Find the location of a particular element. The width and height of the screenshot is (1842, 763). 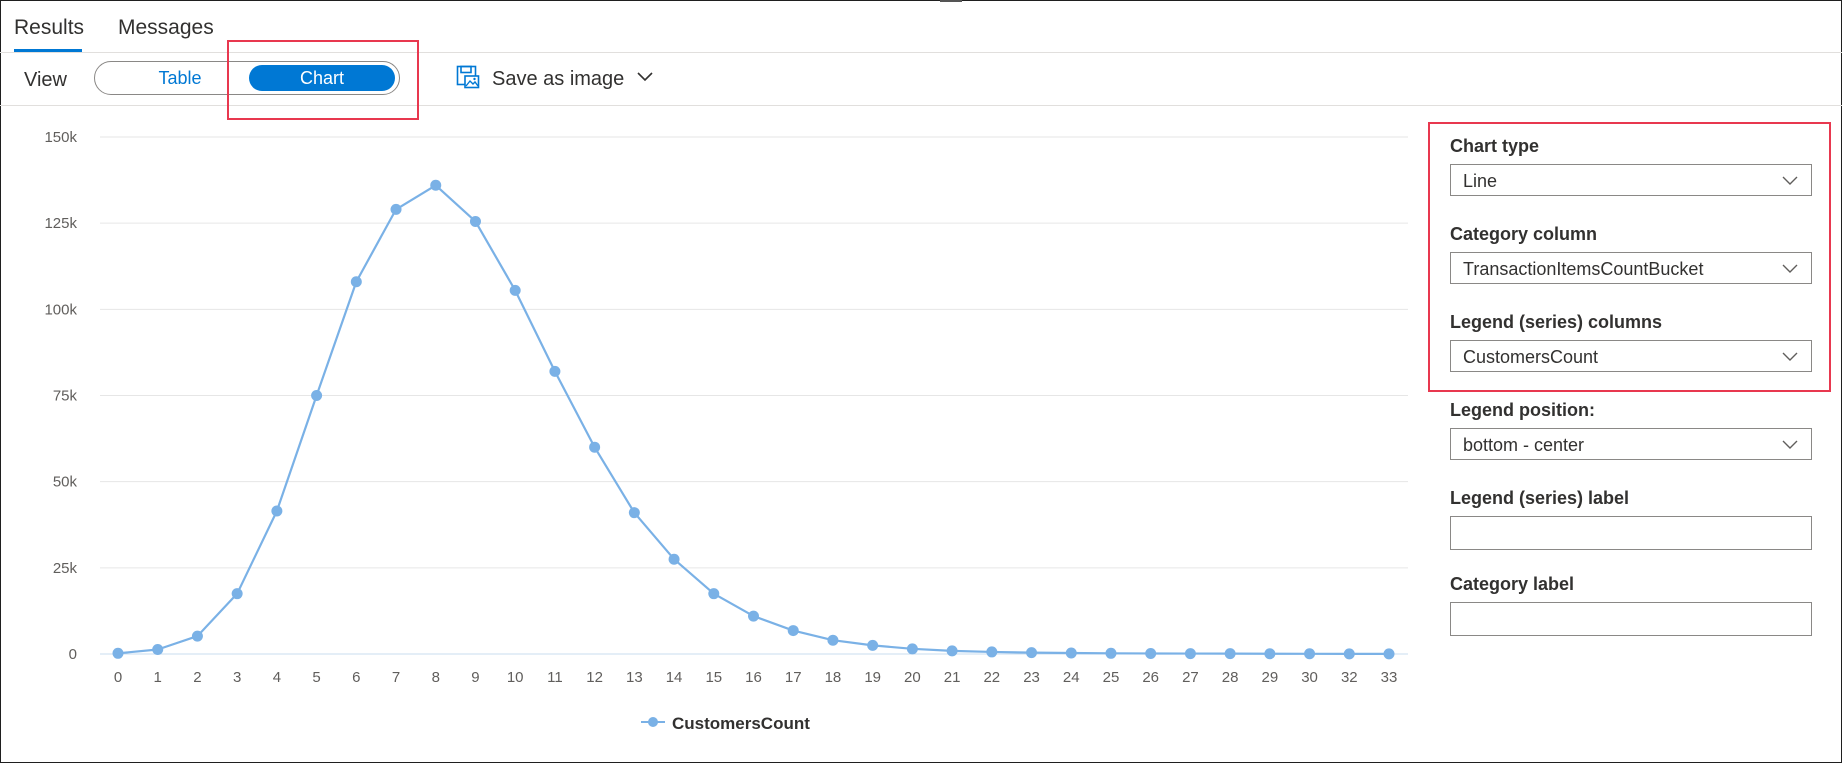

active-tab-indicator is located at coordinates (48, 50).